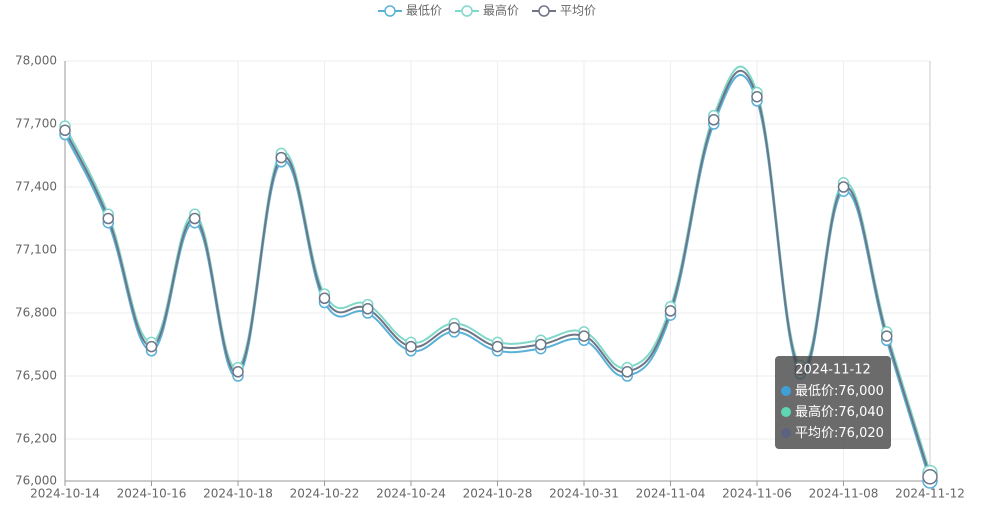  I want to click on tooltip-row: 平均价:76,020, so click(839, 433).